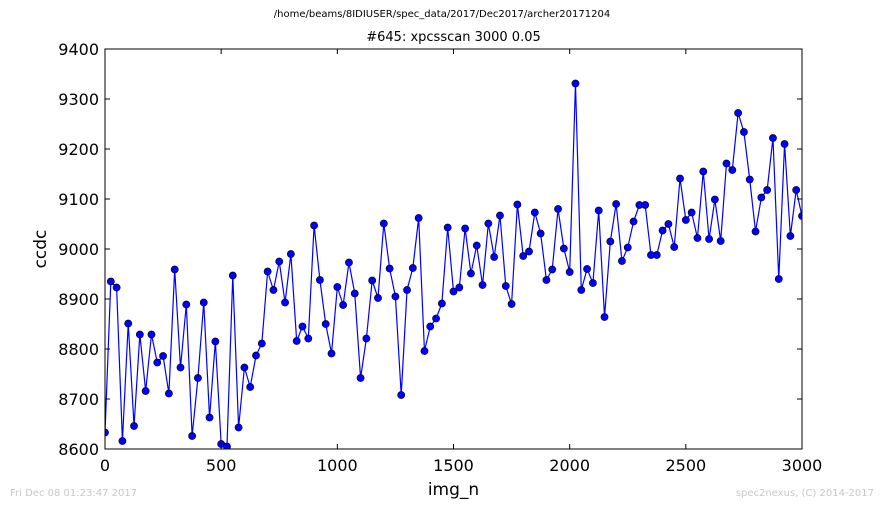  Describe the element at coordinates (569, 465) in the screenshot. I see `x-tick-label: 2000` at that location.